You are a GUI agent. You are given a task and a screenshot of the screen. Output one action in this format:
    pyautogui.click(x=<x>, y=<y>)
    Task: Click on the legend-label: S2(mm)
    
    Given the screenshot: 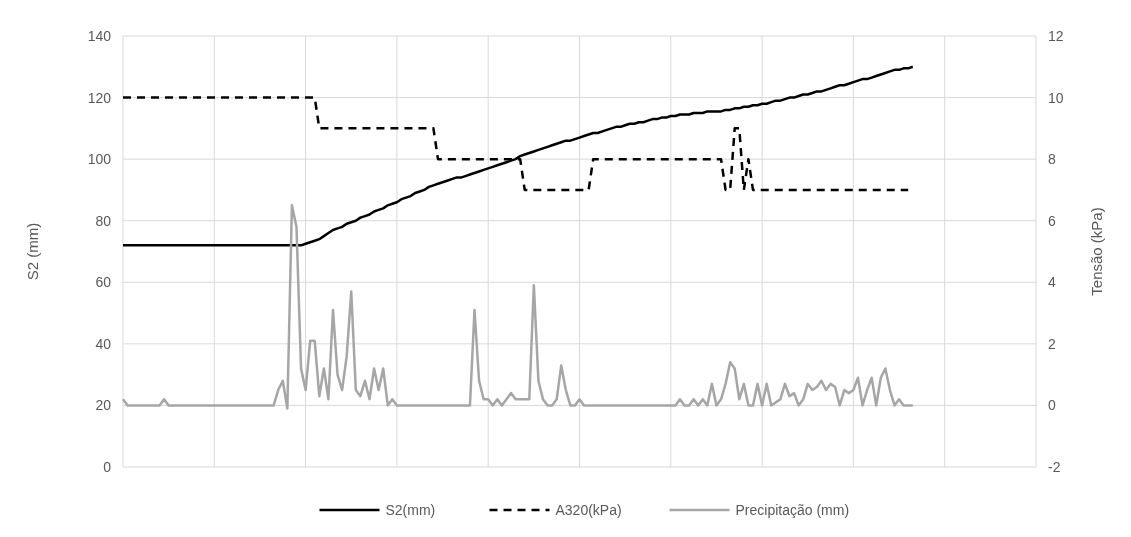 What is the action you would take?
    pyautogui.click(x=410, y=510)
    